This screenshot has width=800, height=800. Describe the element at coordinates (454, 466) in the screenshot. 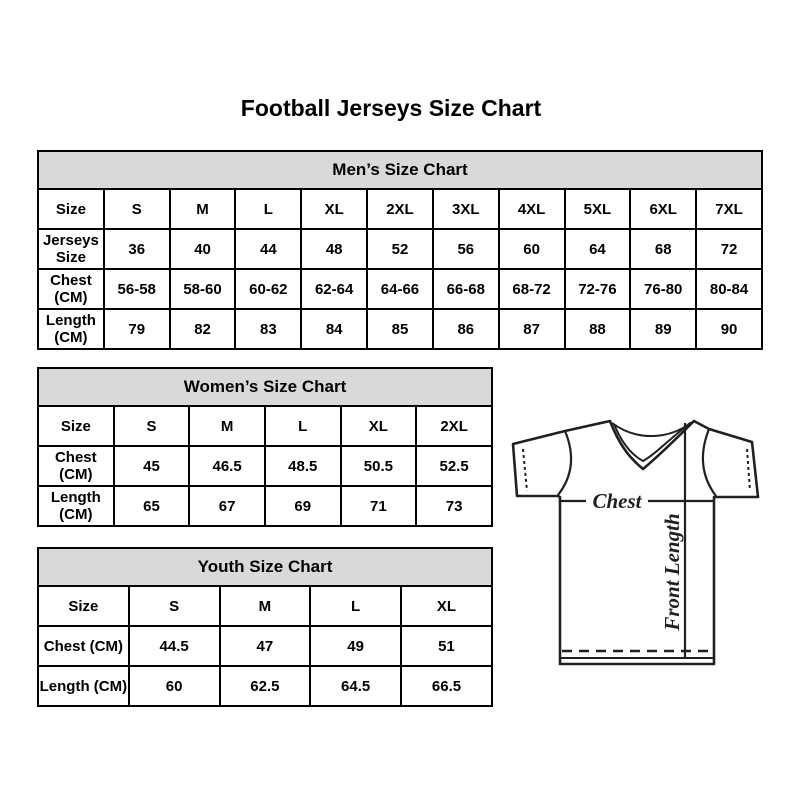

I see `value-cell: 52.5` at that location.